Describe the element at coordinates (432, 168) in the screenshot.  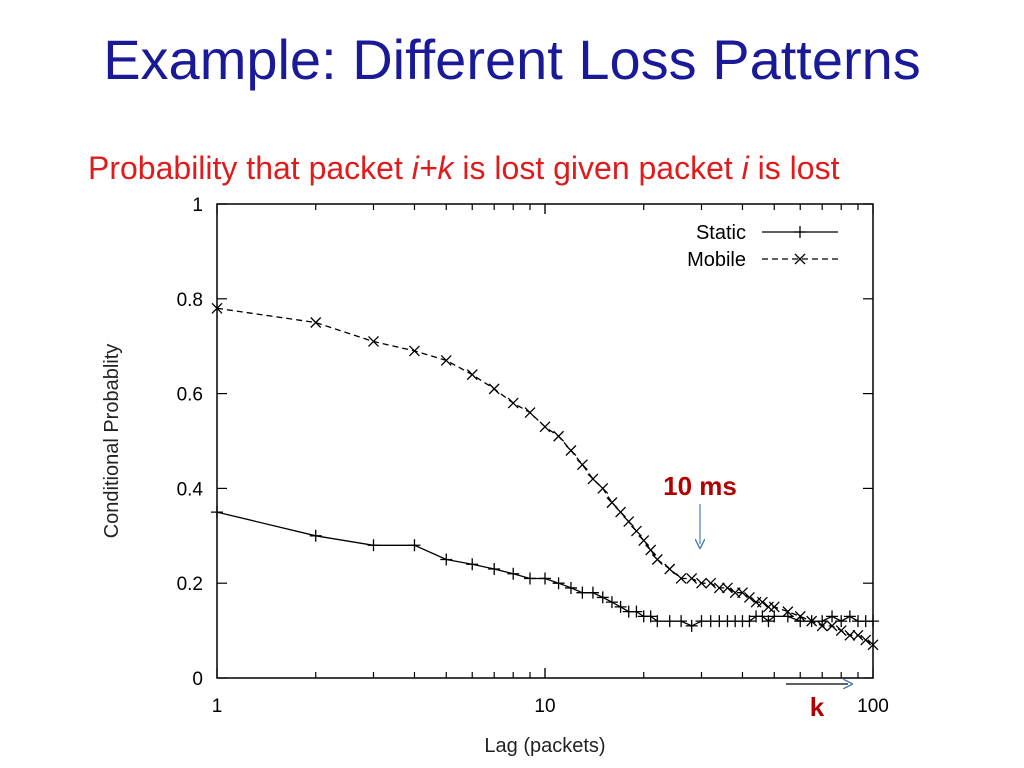
I see `subtitle-part-b: i+k` at that location.